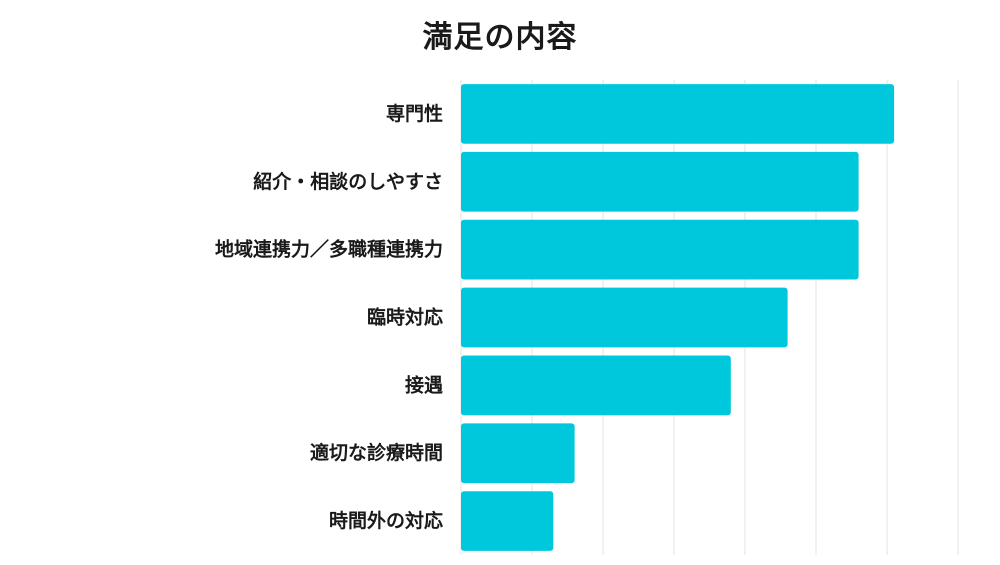 The width and height of the screenshot is (1000, 565). What do you see at coordinates (500, 37) in the screenshot?
I see `chart-title: 満足の内容` at bounding box center [500, 37].